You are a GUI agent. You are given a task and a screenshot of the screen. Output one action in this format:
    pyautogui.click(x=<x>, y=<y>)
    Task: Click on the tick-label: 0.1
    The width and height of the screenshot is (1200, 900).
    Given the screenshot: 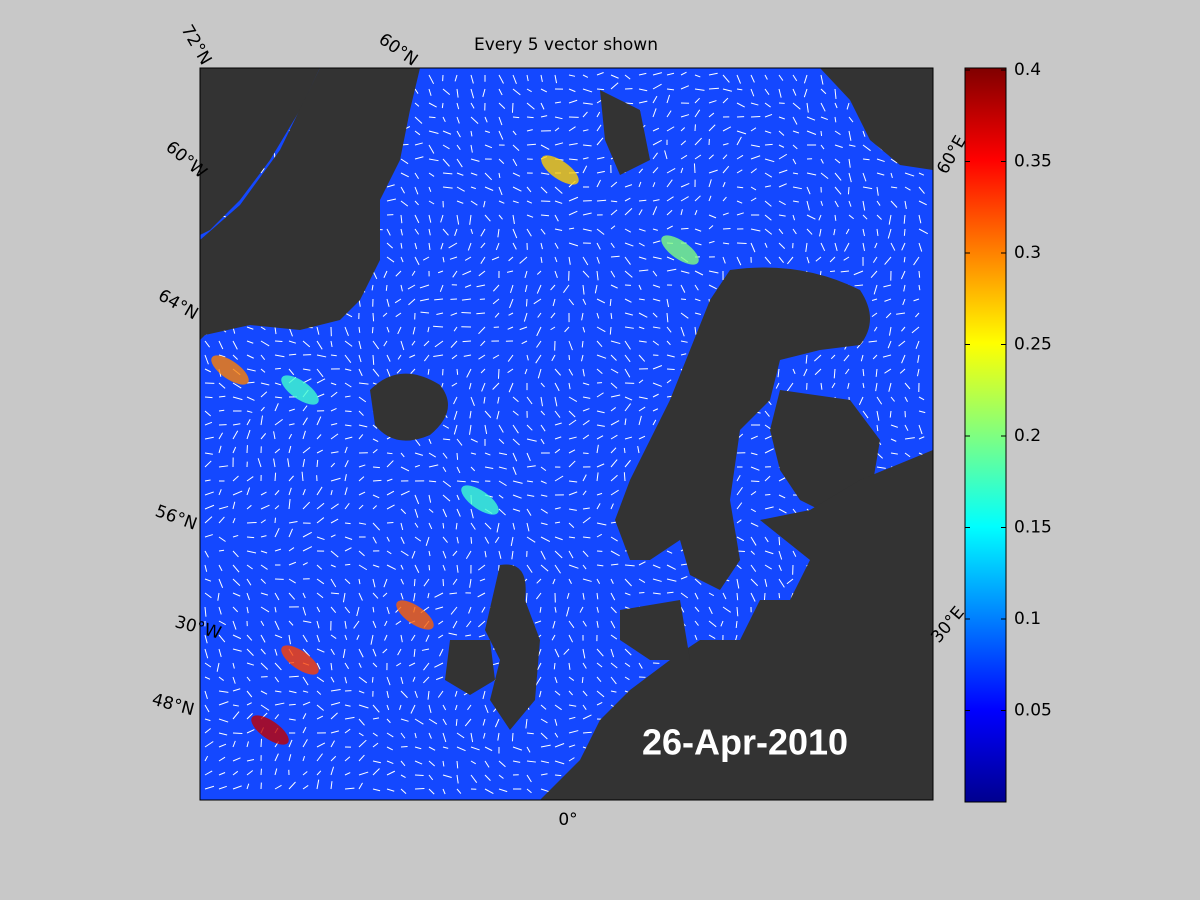 What is the action you would take?
    pyautogui.click(x=1027, y=619)
    